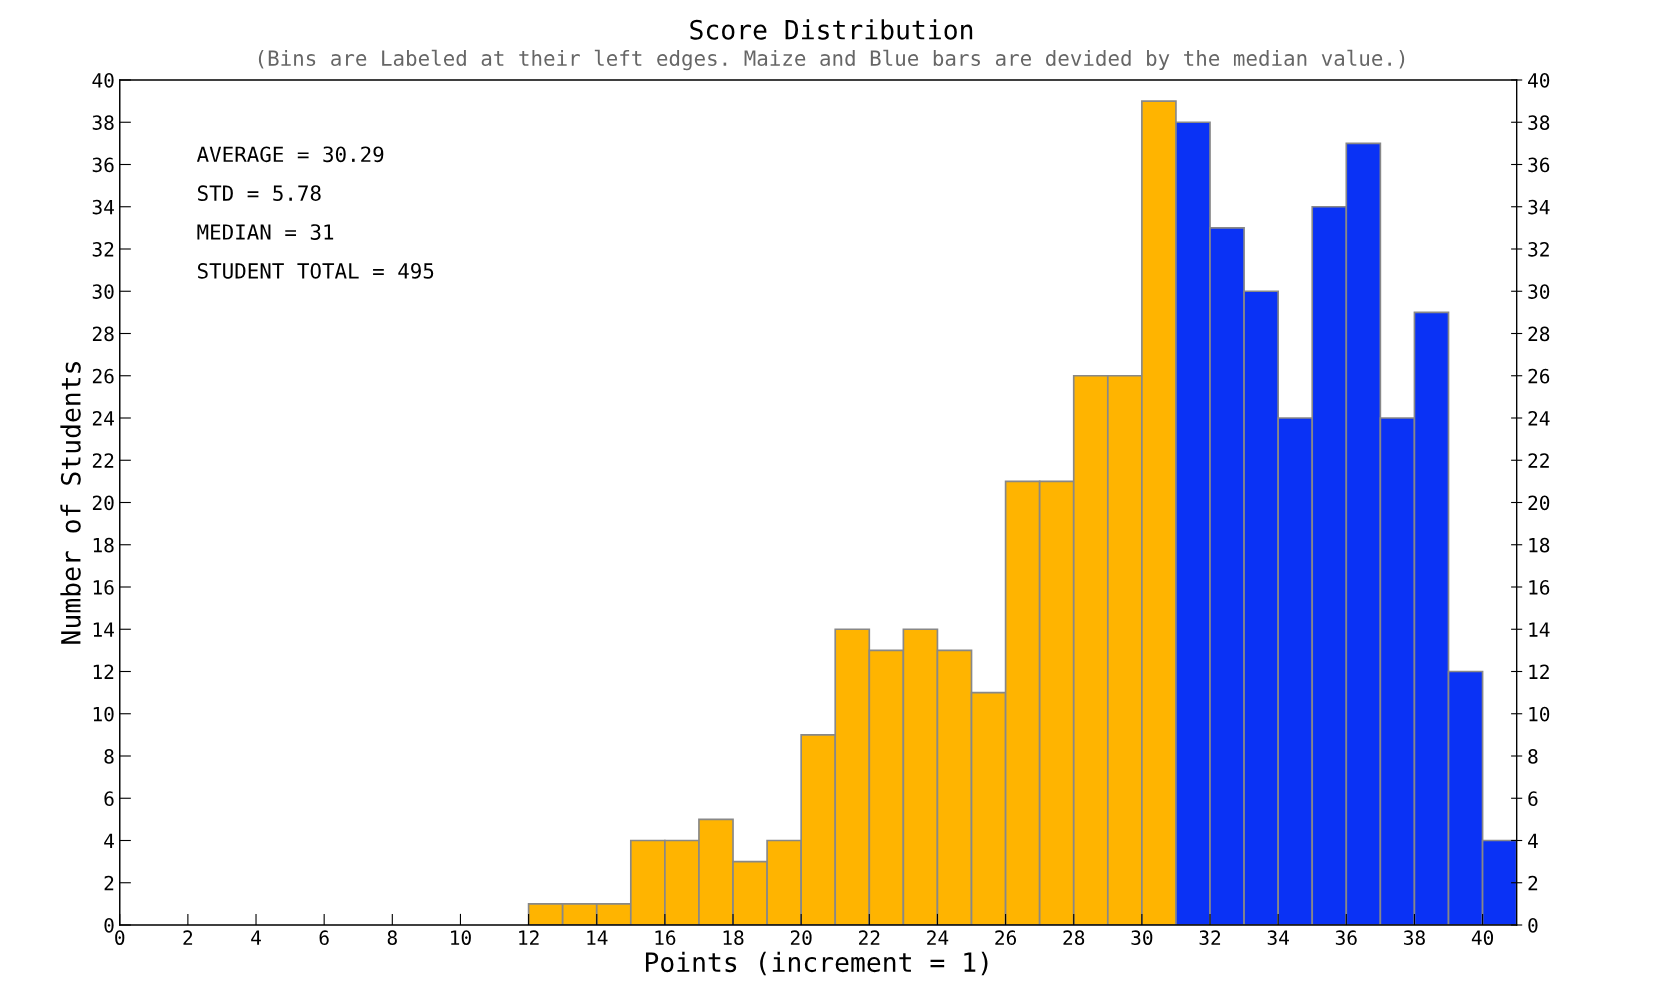  Describe the element at coordinates (103, 376) in the screenshot. I see `y-tick-label: 26` at that location.